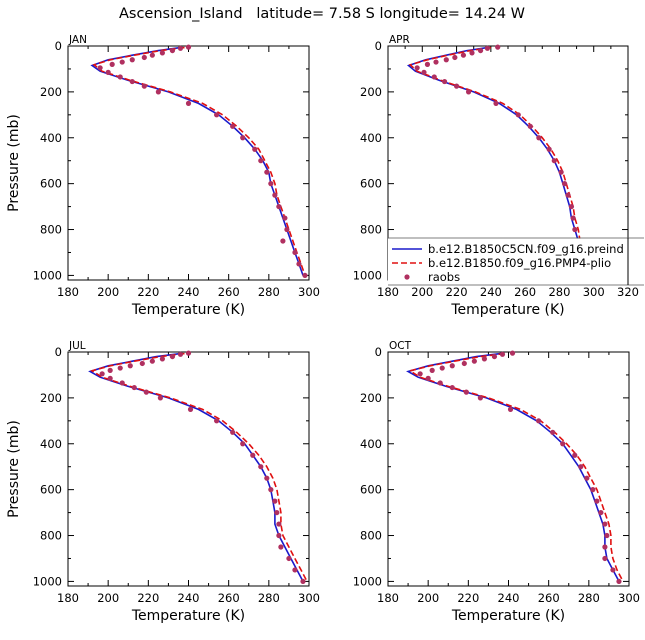 This screenshot has width=645, height=640. Describe the element at coordinates (519, 263) in the screenshot. I see `legend-label-plio: b.e12.B1850.f09_g16.PMP4-plio` at that location.